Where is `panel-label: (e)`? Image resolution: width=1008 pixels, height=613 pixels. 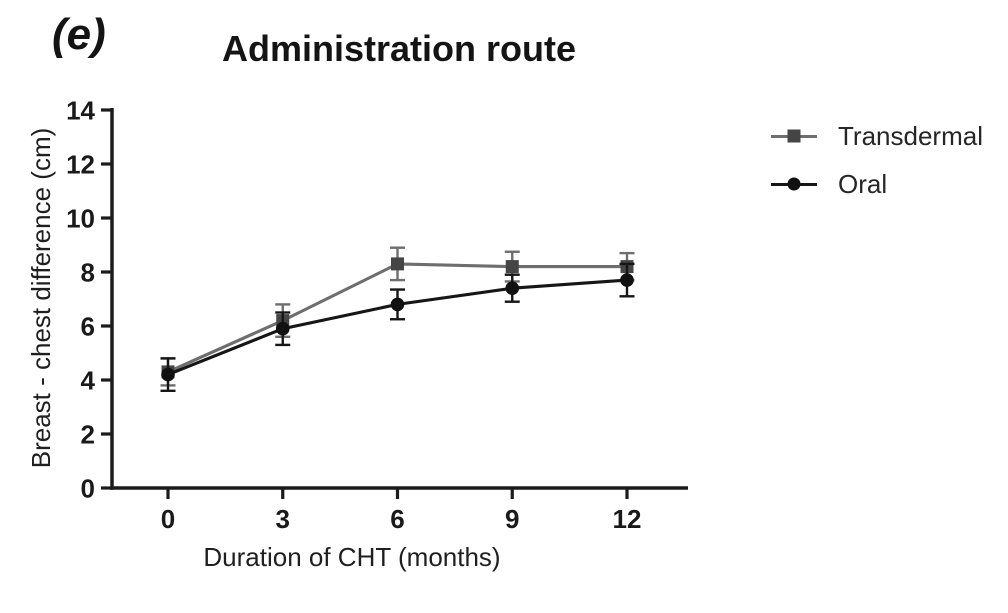 panel-label: (e) is located at coordinates (79, 34).